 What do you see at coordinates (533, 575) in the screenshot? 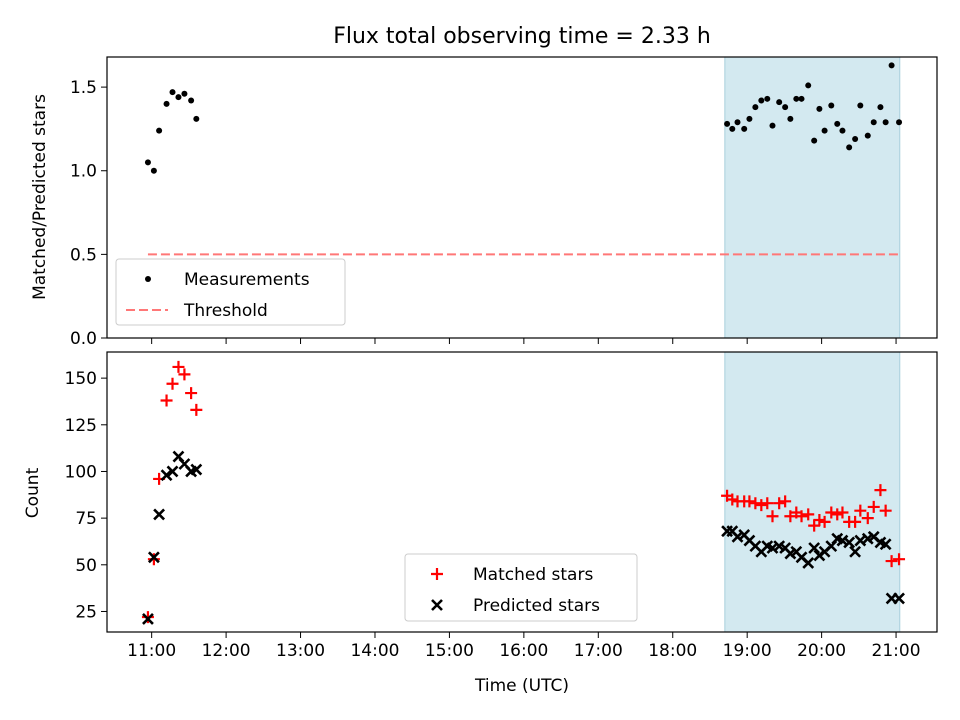
I see `legend-label: Matched stars` at bounding box center [533, 575].